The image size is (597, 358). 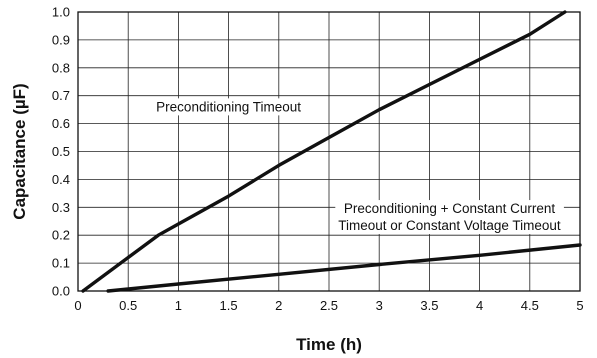 What do you see at coordinates (77, 305) in the screenshot?
I see `x-tick-label: 0` at bounding box center [77, 305].